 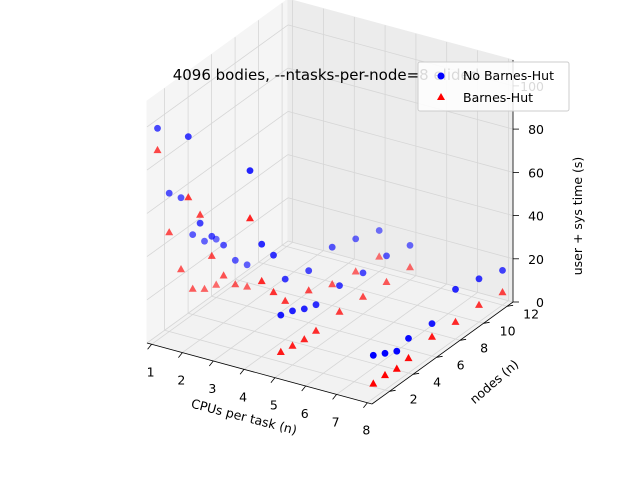 I want to click on legend-marker-barnes-hut, so click(x=441, y=96).